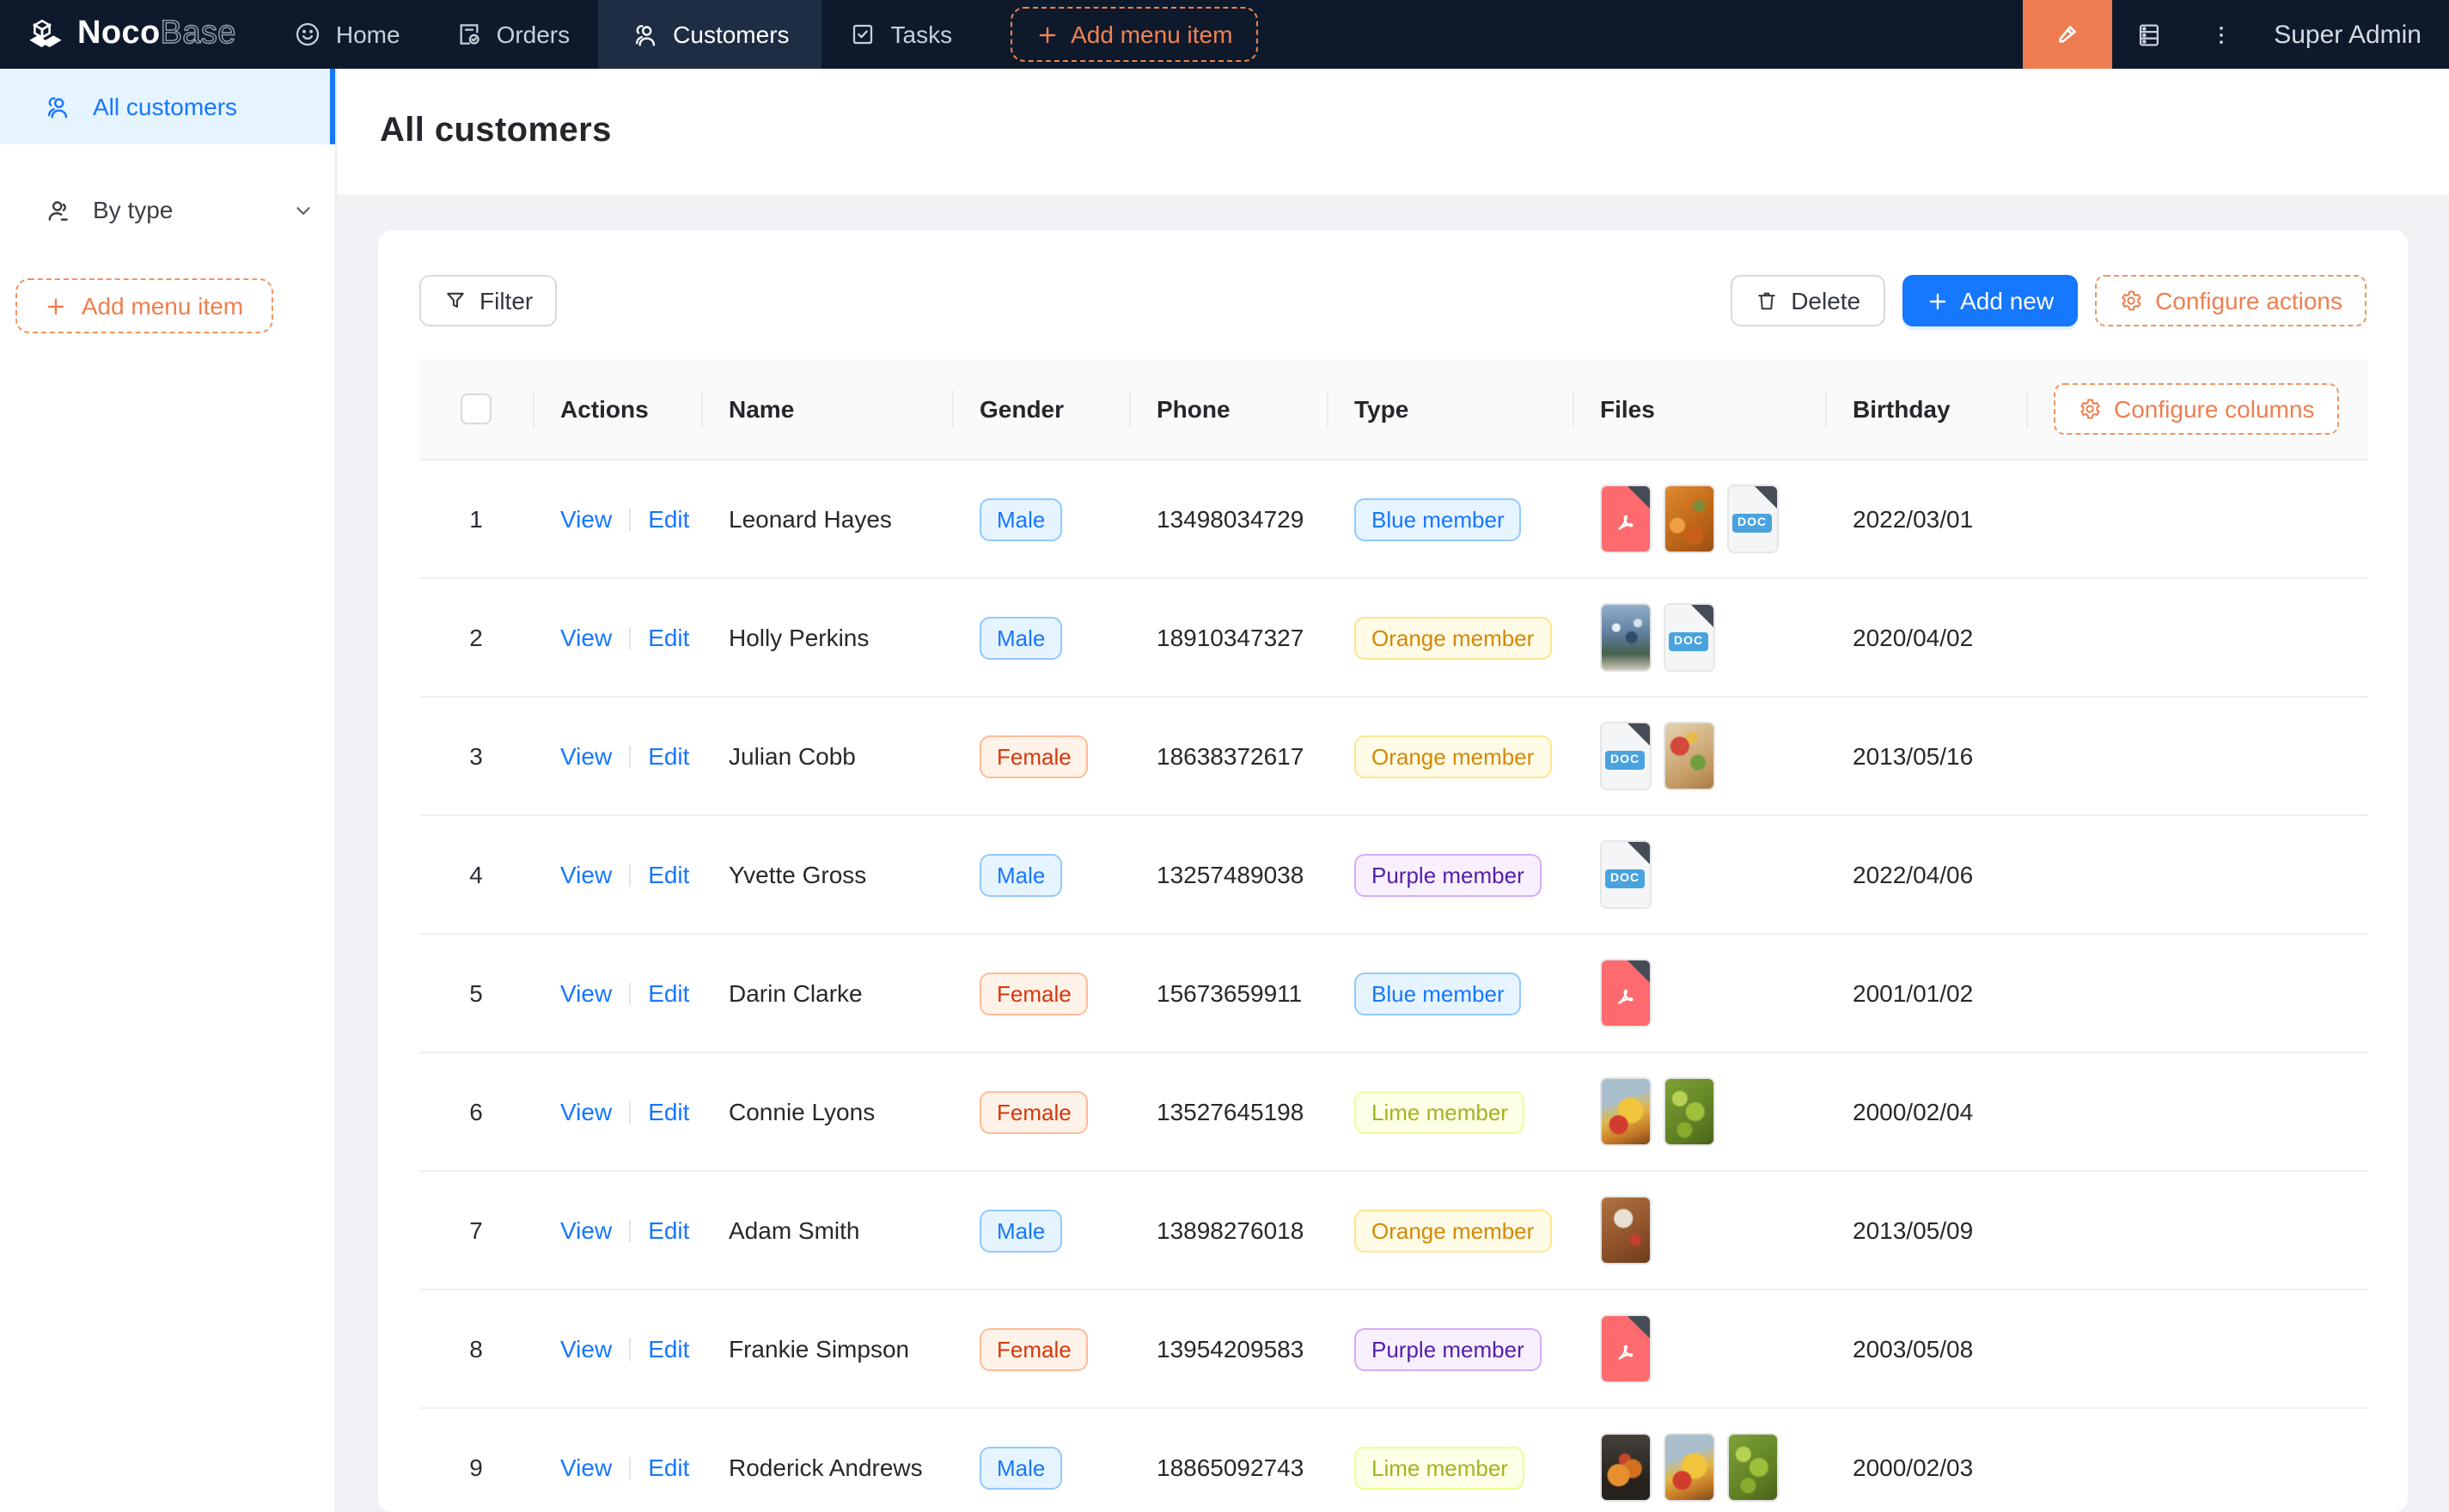  I want to click on birthday-value: 2013/05/16, so click(1913, 756).